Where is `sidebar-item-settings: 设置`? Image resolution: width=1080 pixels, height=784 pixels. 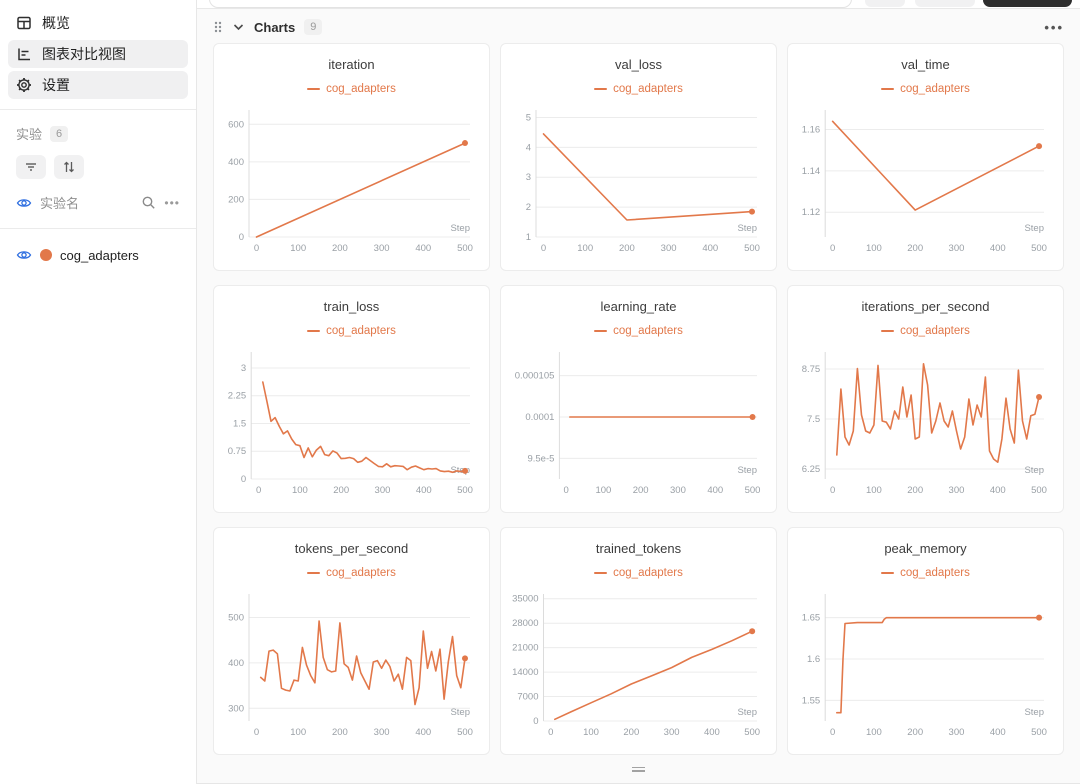 sidebar-item-settings: 设置 is located at coordinates (98, 85).